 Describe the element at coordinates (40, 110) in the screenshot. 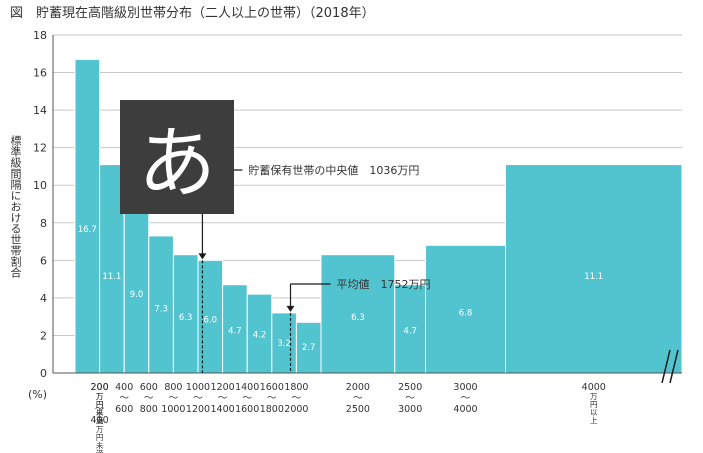

I see `y-tick-label: 14` at that location.